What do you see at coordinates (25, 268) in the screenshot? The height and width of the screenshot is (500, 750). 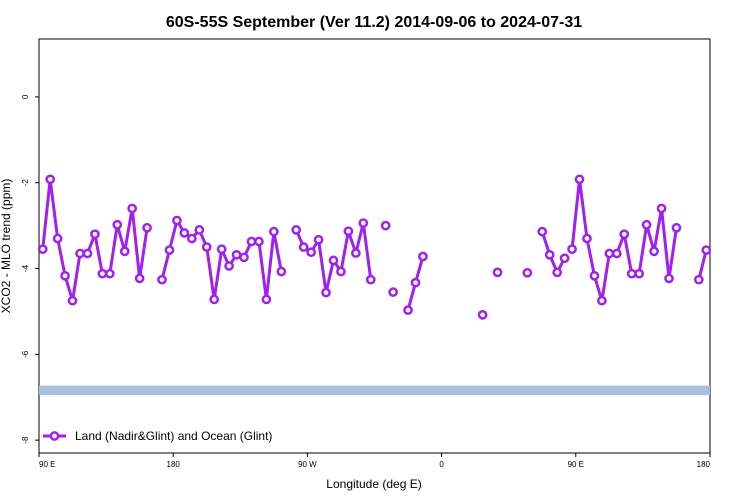 I see `y-tick-label: -4` at bounding box center [25, 268].